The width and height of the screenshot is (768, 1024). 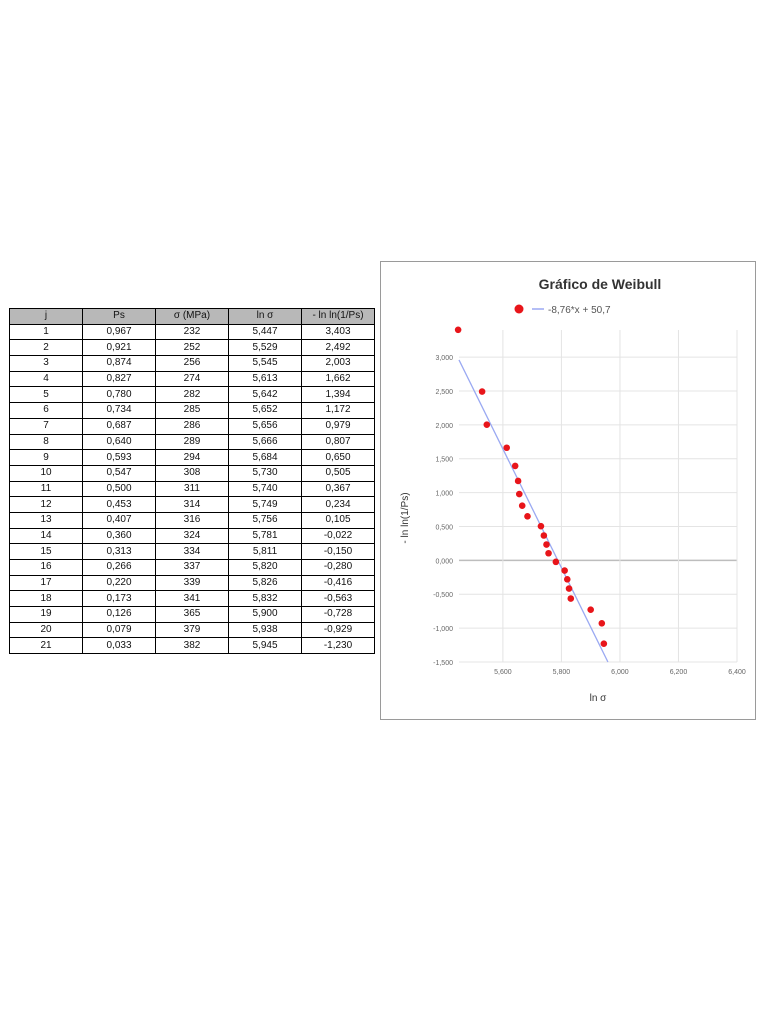 What do you see at coordinates (265, 504) in the screenshot?
I see `cell-ln-sigma: 5,749` at bounding box center [265, 504].